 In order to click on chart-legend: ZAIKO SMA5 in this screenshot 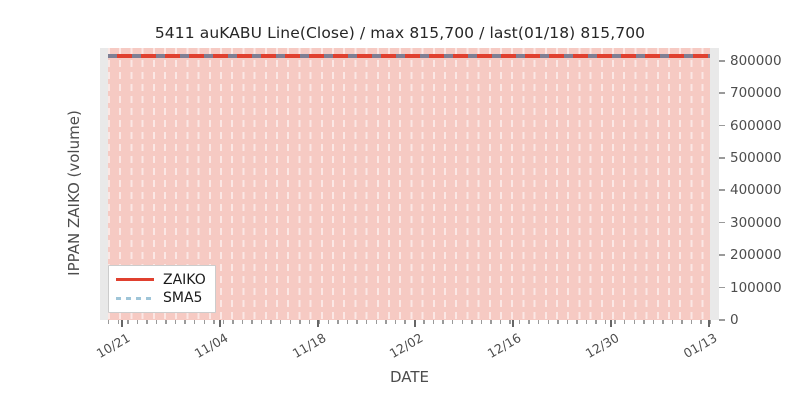, I will do `click(162, 289)`.